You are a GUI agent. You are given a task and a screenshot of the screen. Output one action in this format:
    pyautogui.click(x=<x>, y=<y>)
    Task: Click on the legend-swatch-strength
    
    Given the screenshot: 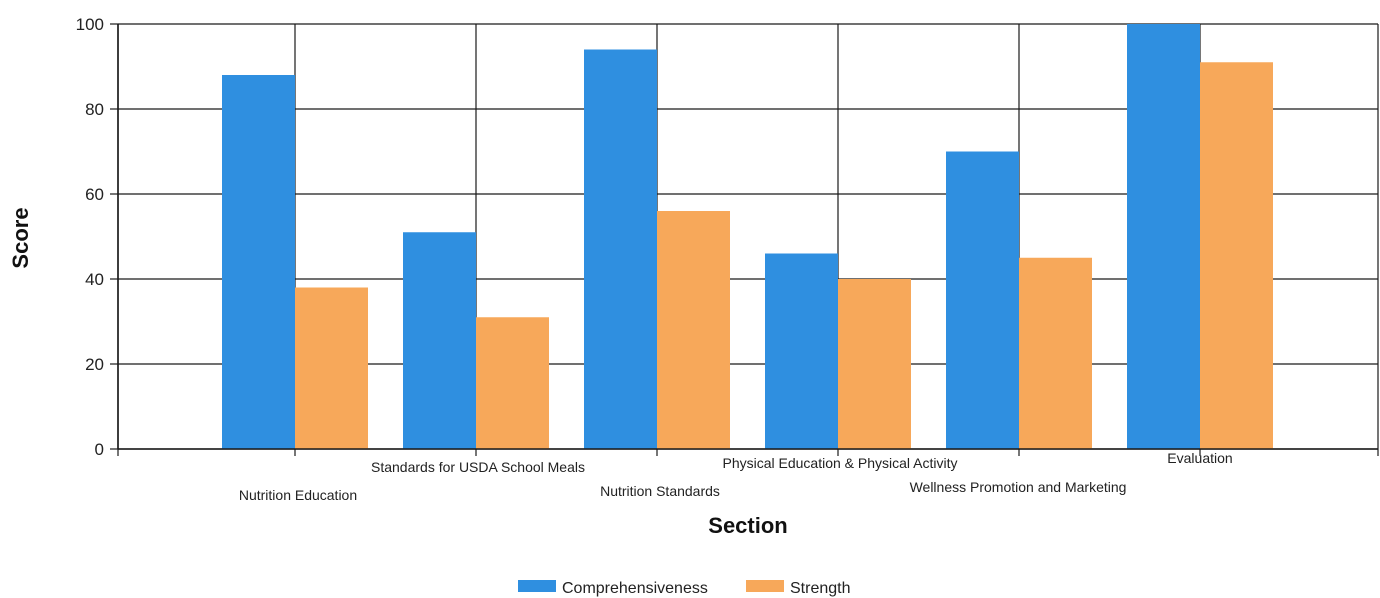 What is the action you would take?
    pyautogui.click(x=765, y=586)
    